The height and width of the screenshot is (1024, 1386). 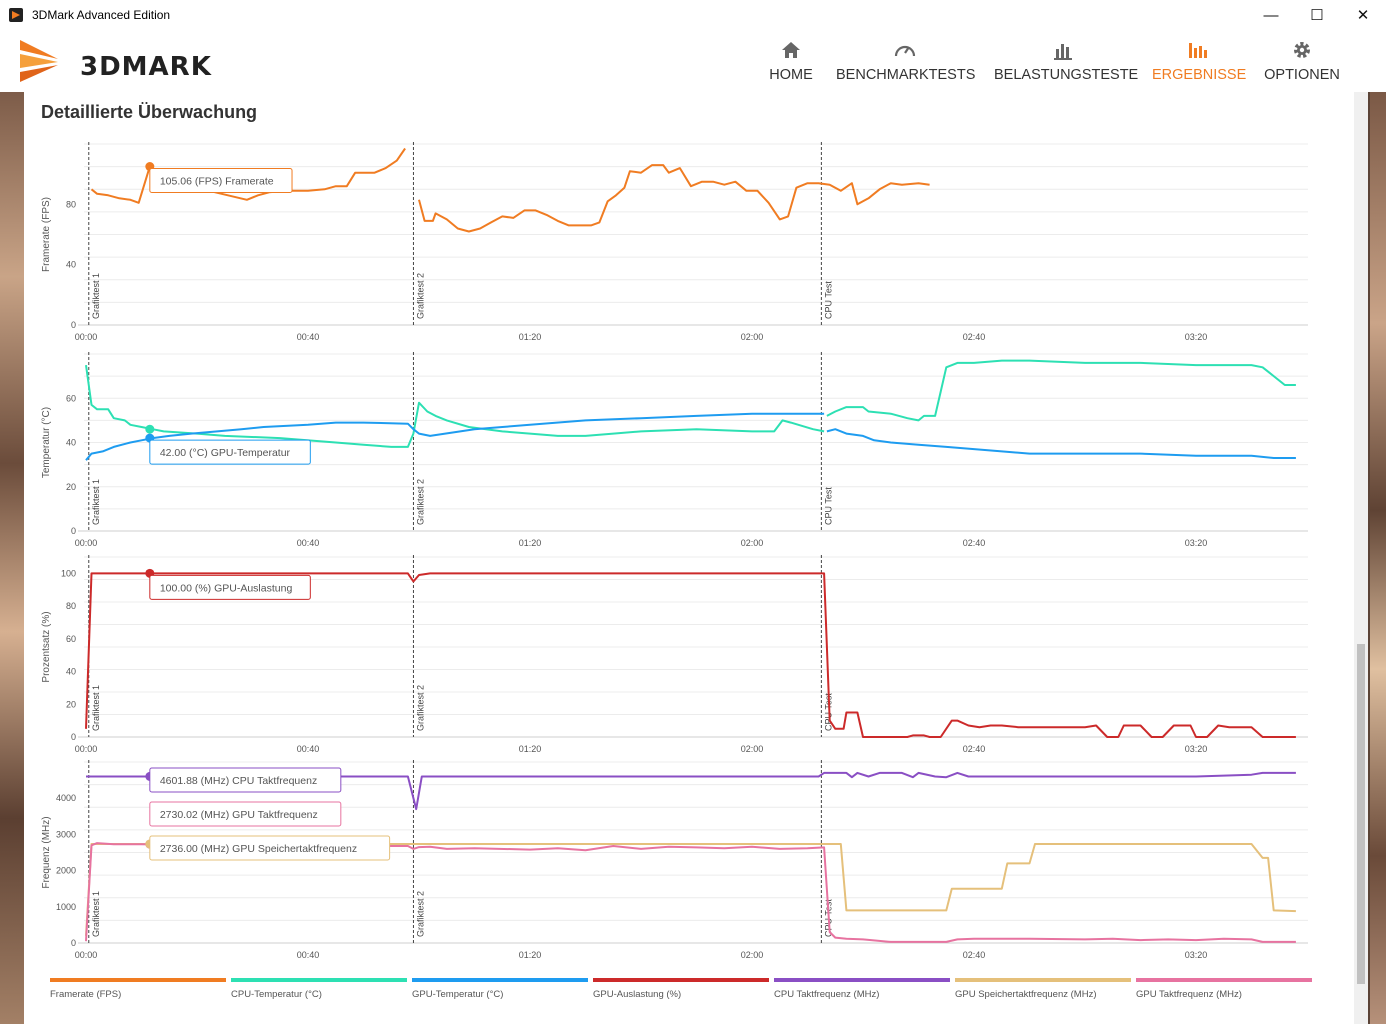 I want to click on minimize-button: —, so click(x=1271, y=15).